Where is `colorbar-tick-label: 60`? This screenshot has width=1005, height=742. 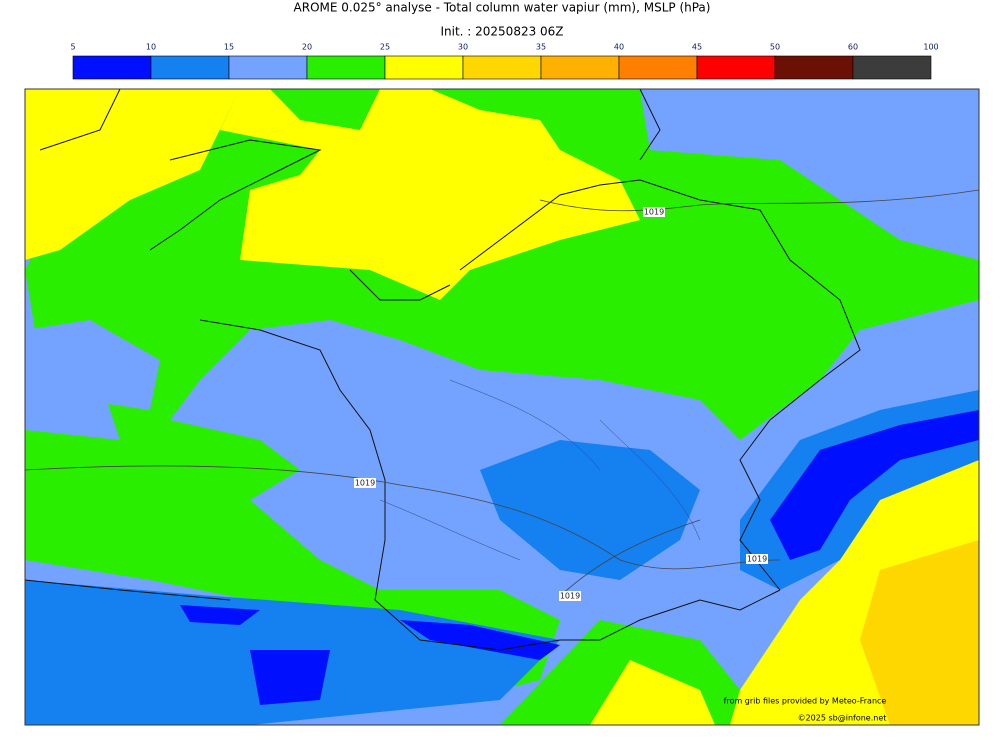 colorbar-tick-label: 60 is located at coordinates (853, 47).